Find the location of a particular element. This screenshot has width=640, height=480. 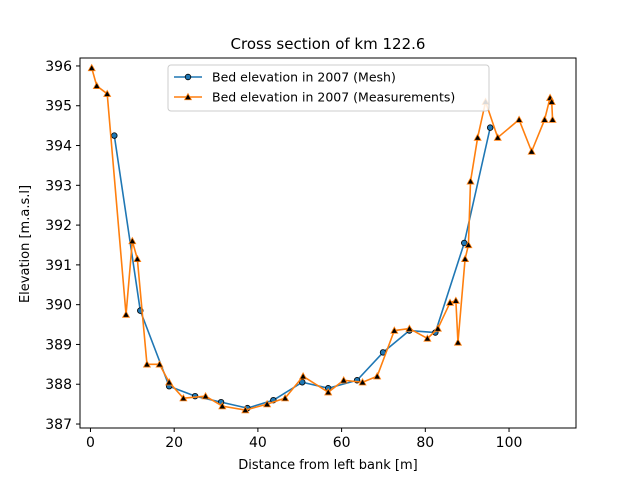

y-tick-label: 388 is located at coordinates (58, 385).